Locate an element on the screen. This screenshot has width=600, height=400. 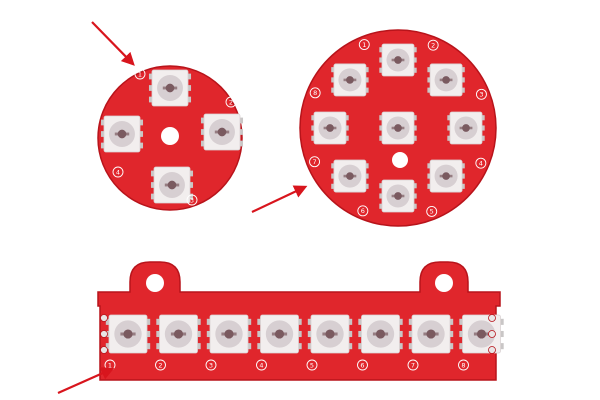
small-ring-leds: 1 2 3 4 is located at coordinates (172, 137).